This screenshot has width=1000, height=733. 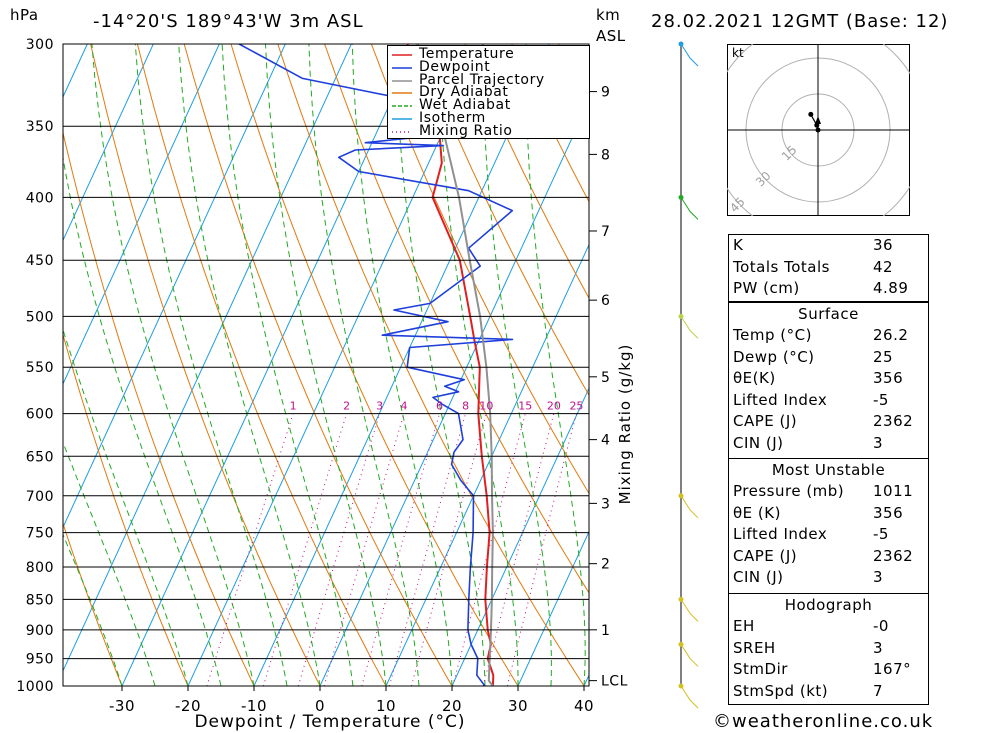 I want to click on mixing-ratio-label: 10, so click(x=486, y=406).